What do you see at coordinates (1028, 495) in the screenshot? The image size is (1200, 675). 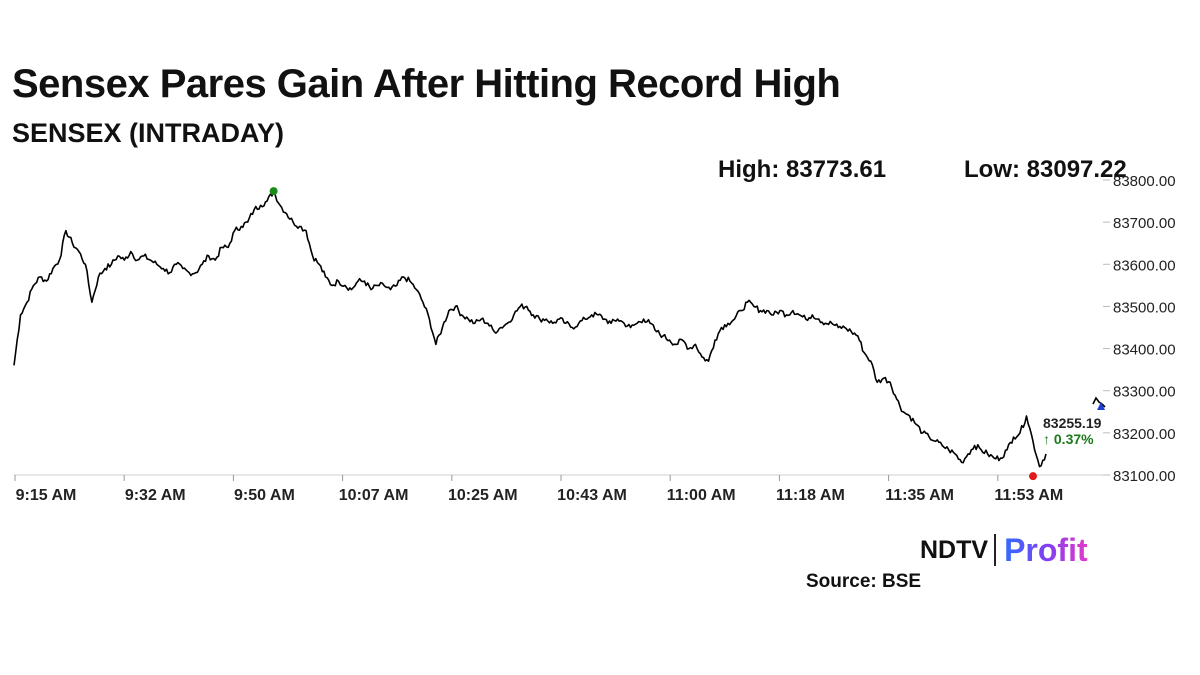 I see `x-tick-label: 11:53 AM` at bounding box center [1028, 495].